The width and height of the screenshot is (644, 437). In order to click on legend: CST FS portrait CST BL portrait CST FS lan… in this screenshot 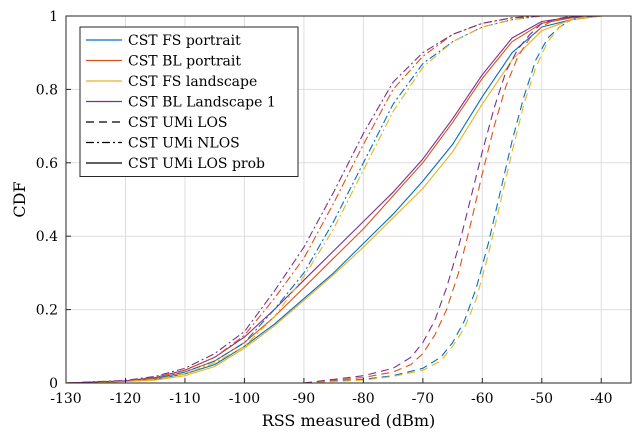, I will do `click(189, 101)`.